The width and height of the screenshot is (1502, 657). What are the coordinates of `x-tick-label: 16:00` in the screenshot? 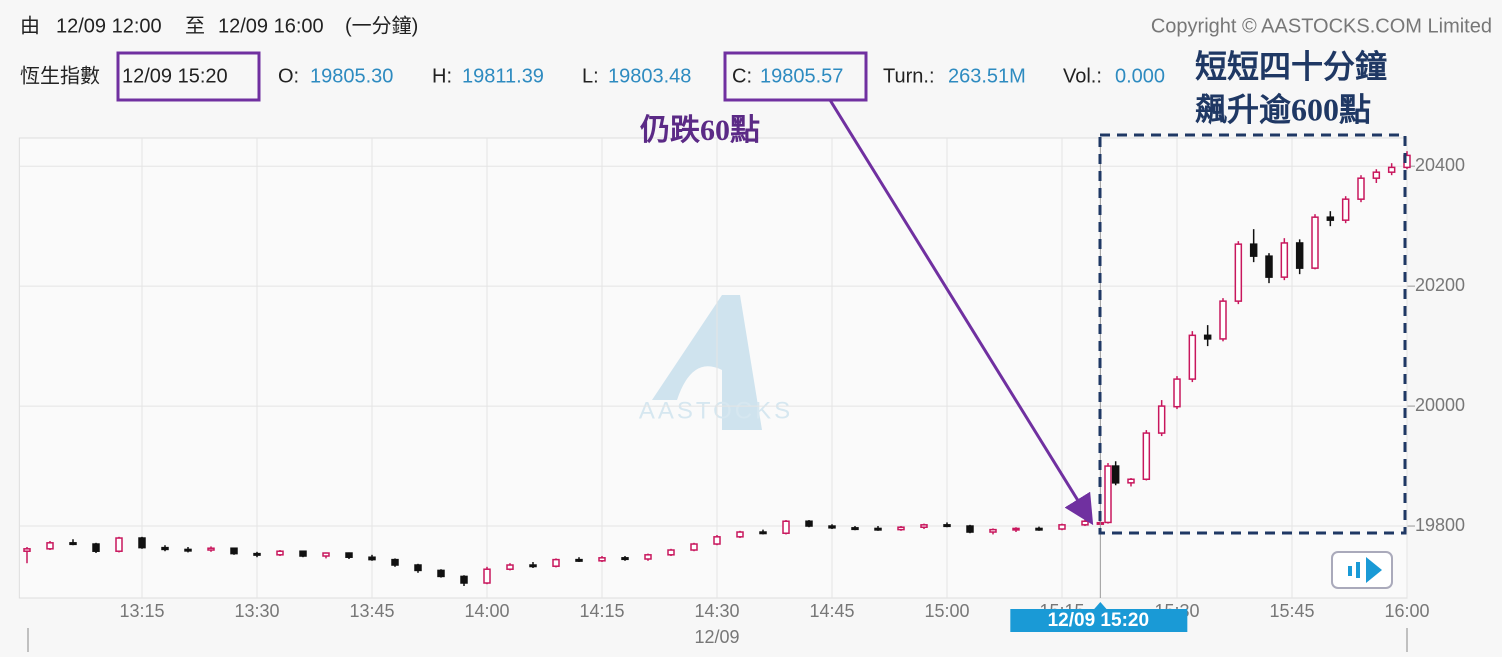 It's located at (1406, 611).